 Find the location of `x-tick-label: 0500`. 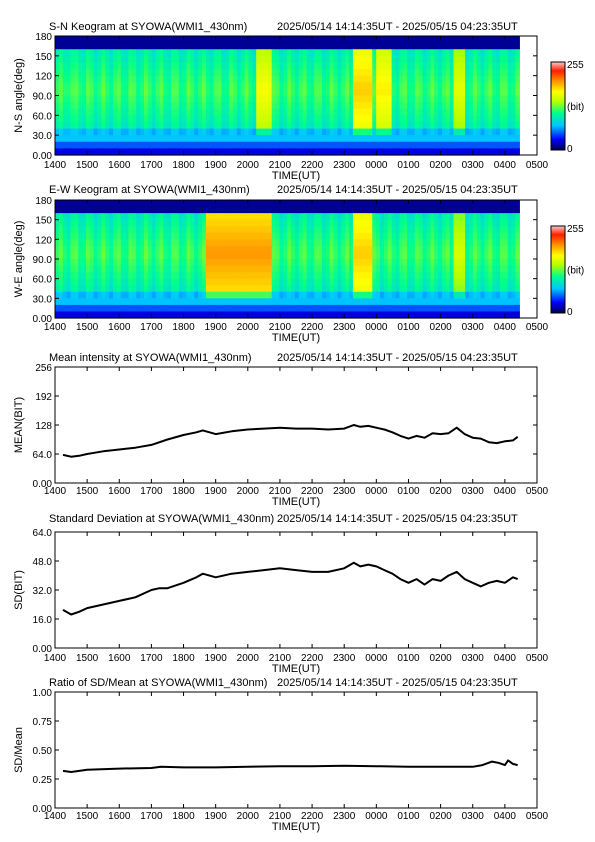

x-tick-label: 0500 is located at coordinates (537, 816).